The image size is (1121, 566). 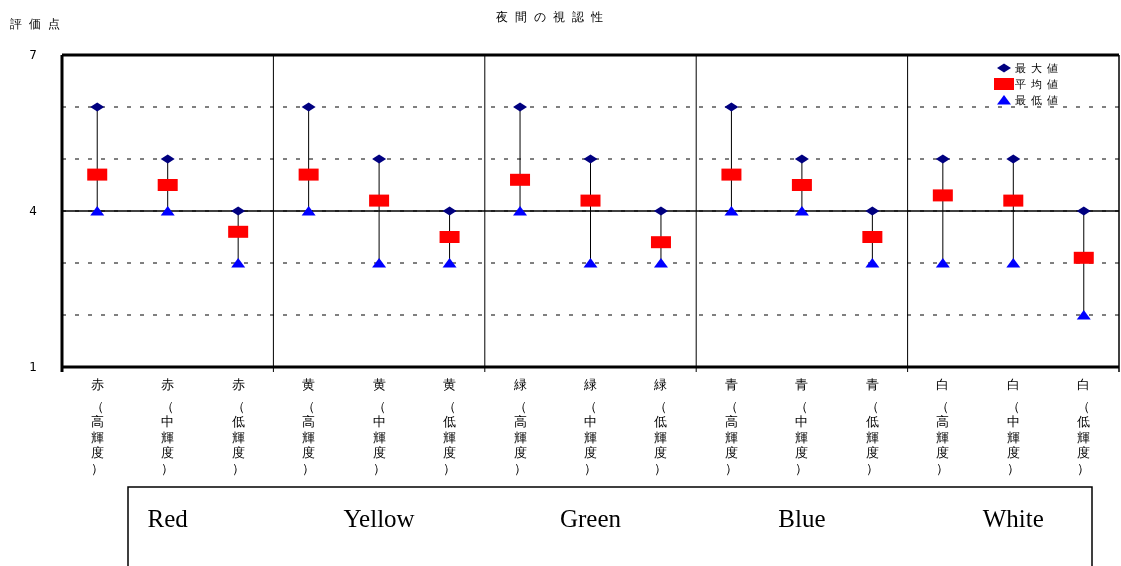 What do you see at coordinates (33, 367) in the screenshot?
I see `y-tick-label: 1` at bounding box center [33, 367].